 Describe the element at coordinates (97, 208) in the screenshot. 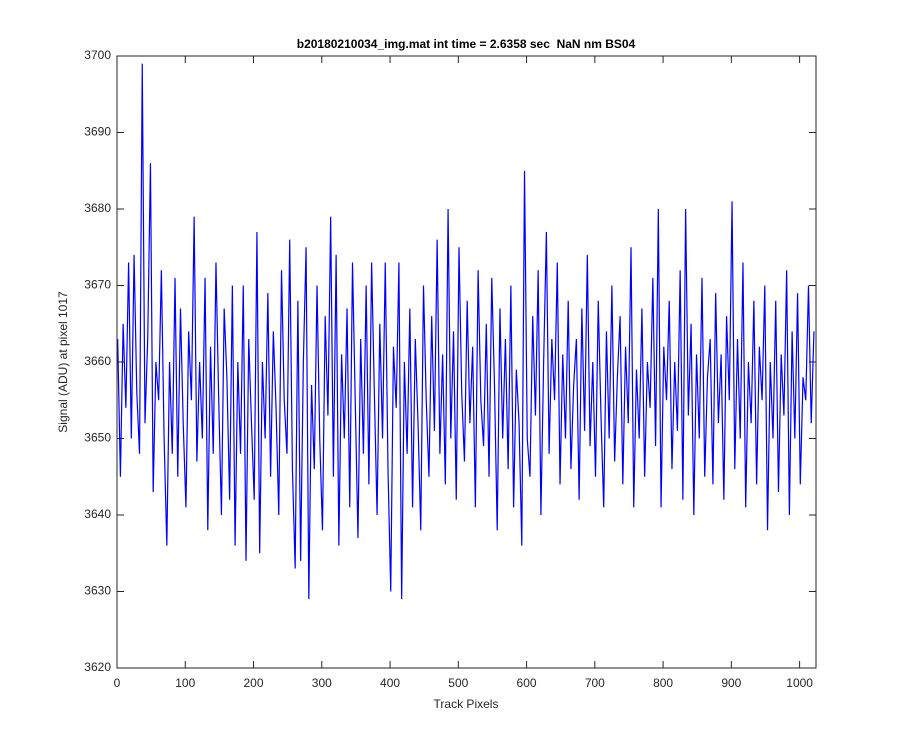

I see `y-tick-label: 3680` at that location.